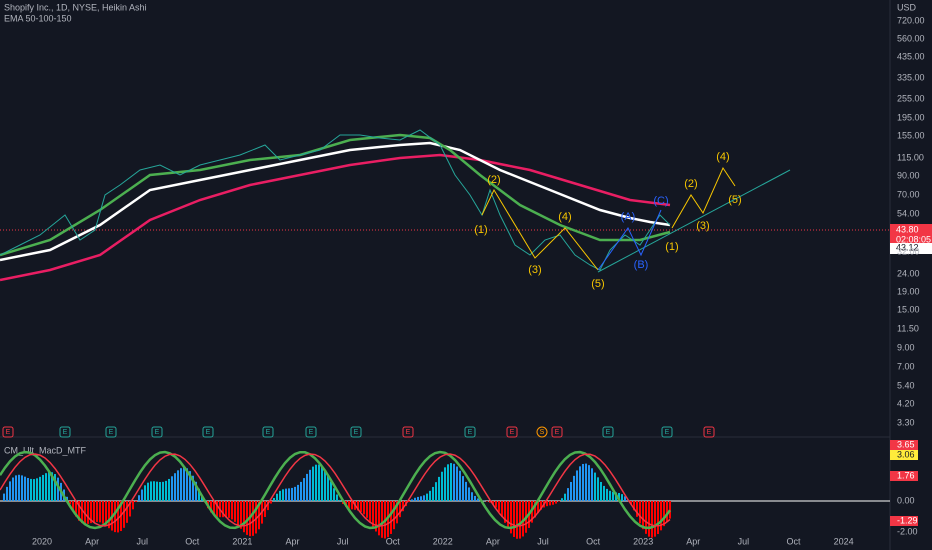  What do you see at coordinates (911, 56) in the screenshot?
I see `price-label: 435.00` at bounding box center [911, 56].